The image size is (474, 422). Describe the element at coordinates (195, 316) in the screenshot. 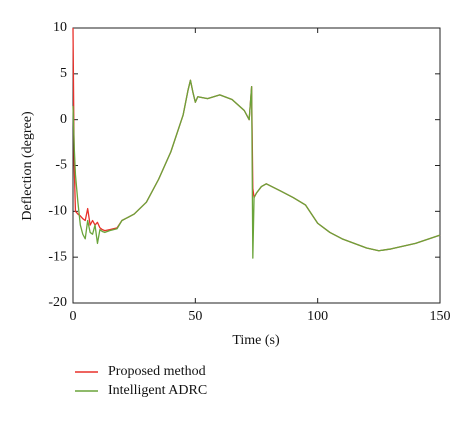

I see `x-tick-label: 50` at that location.